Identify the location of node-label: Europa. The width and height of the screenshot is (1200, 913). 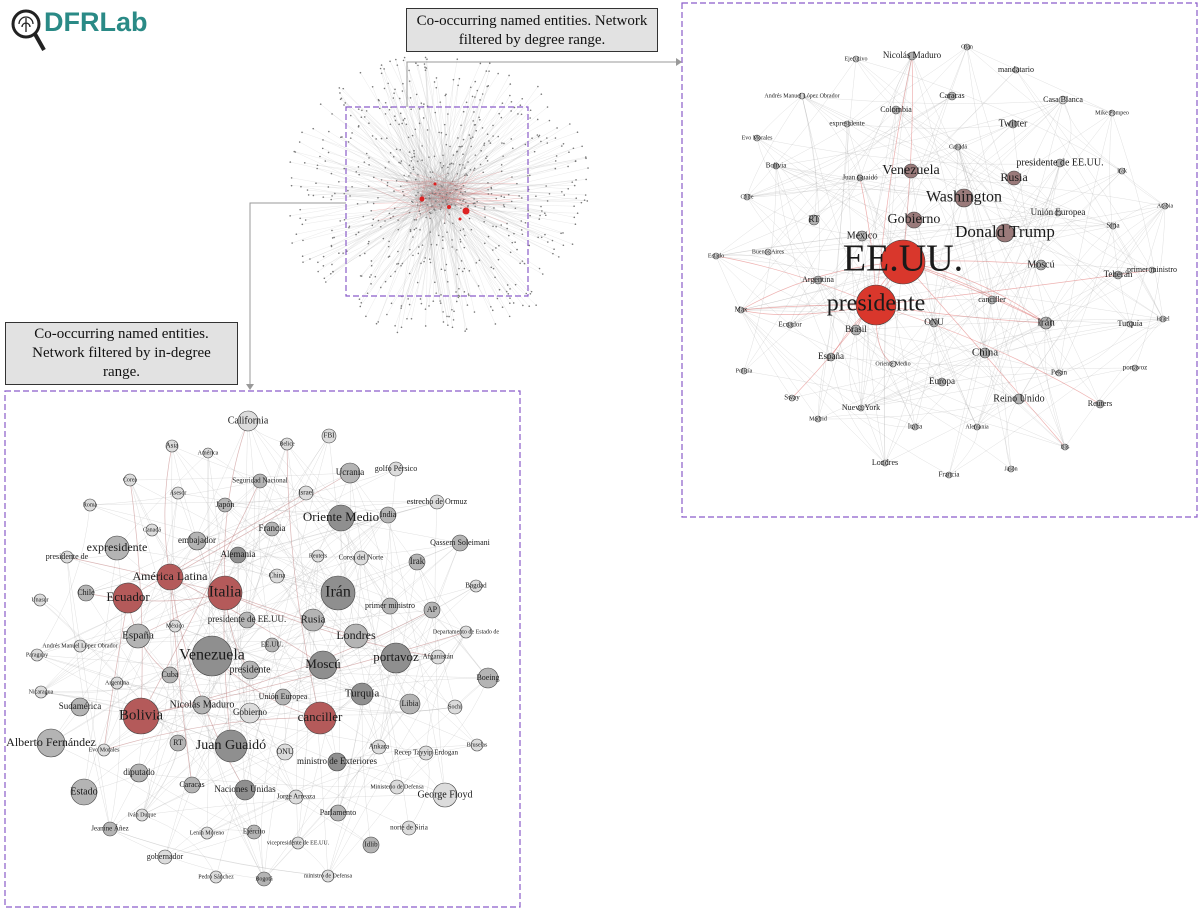
(942, 381).